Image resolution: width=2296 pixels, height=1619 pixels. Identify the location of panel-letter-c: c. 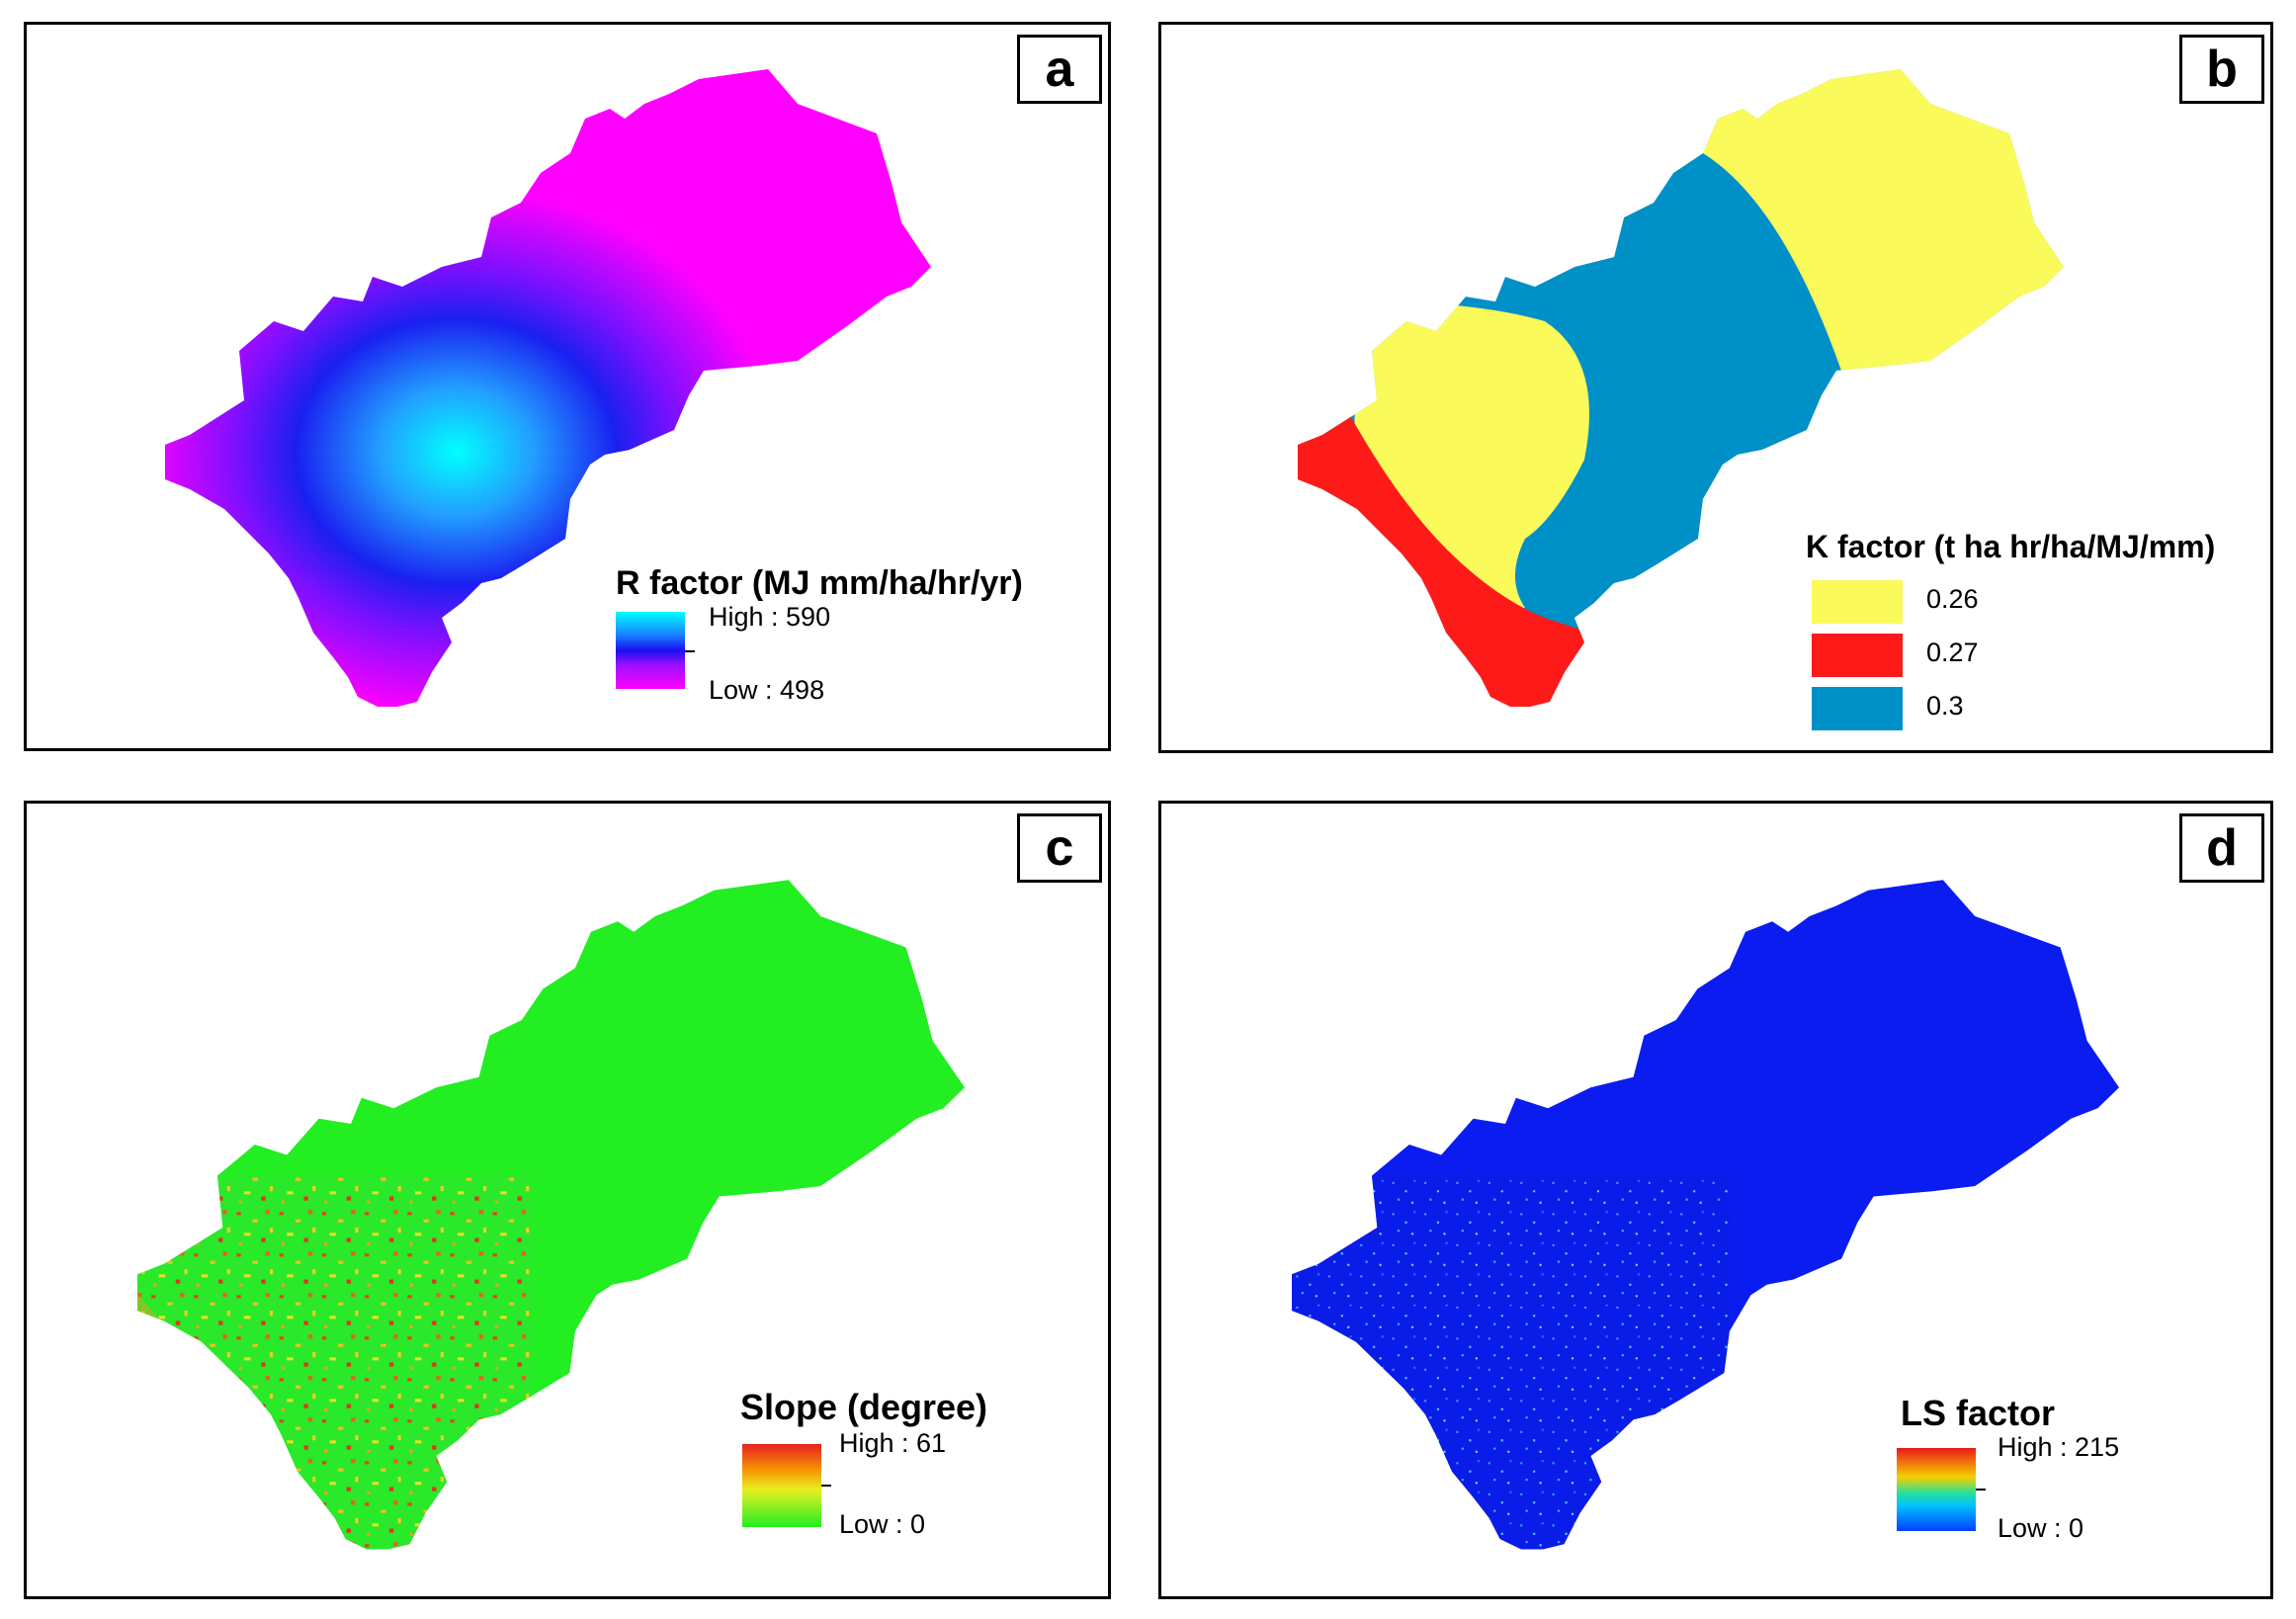
(1059, 848).